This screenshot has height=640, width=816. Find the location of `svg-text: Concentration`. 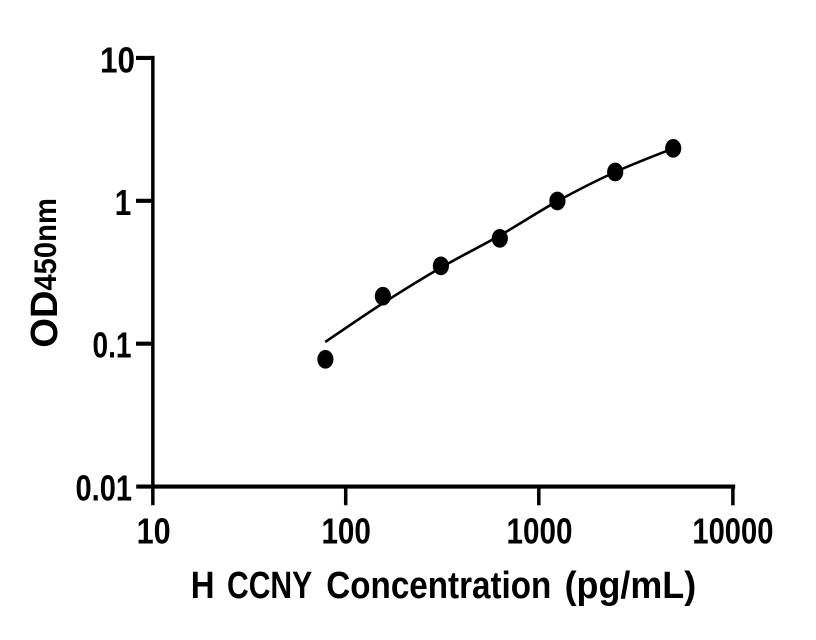

svg-text: Concentration is located at coordinates (438, 586).